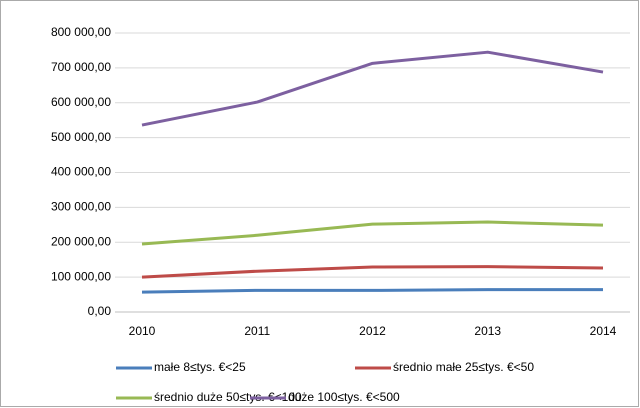 Image resolution: width=640 pixels, height=408 pixels. Describe the element at coordinates (81, 32) in the screenshot. I see `y-tick-label: 800 000,00` at that location.